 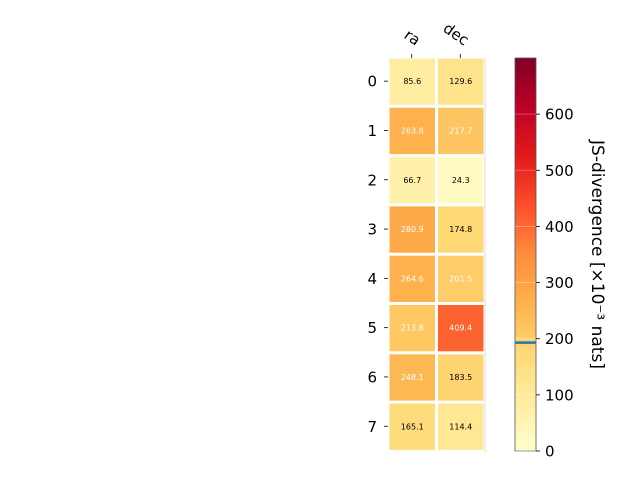 I want to click on cell-value-label: 129.6, so click(x=460, y=81).